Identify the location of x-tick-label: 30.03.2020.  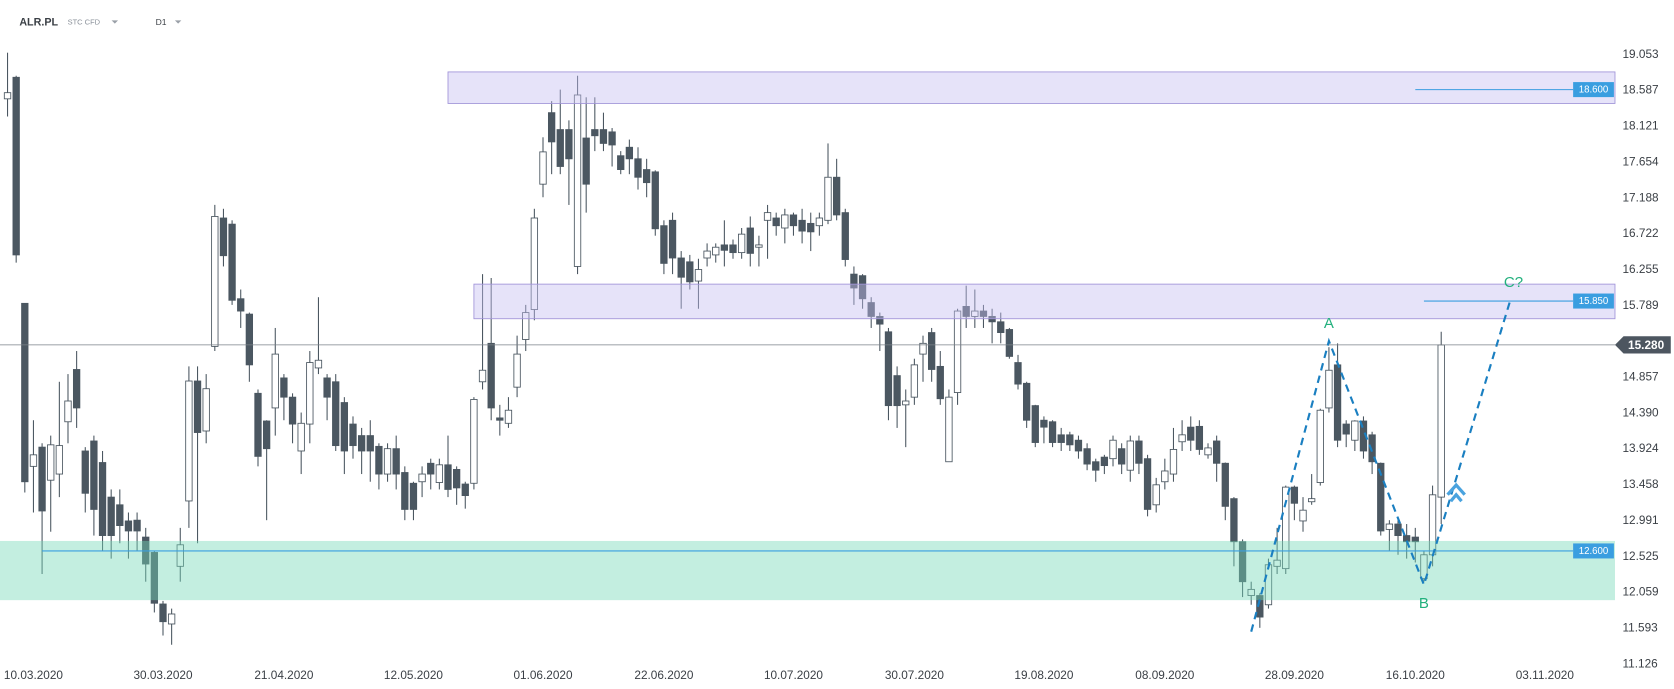
(162, 675).